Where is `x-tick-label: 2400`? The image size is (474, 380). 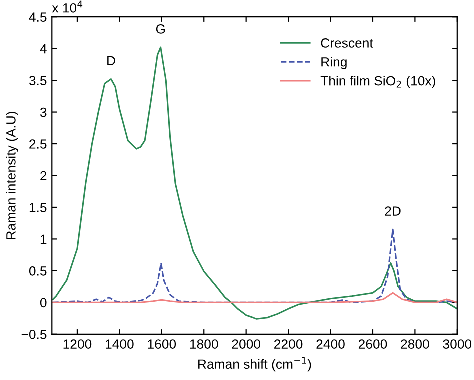
x-tick-label: 2400 is located at coordinates (330, 344).